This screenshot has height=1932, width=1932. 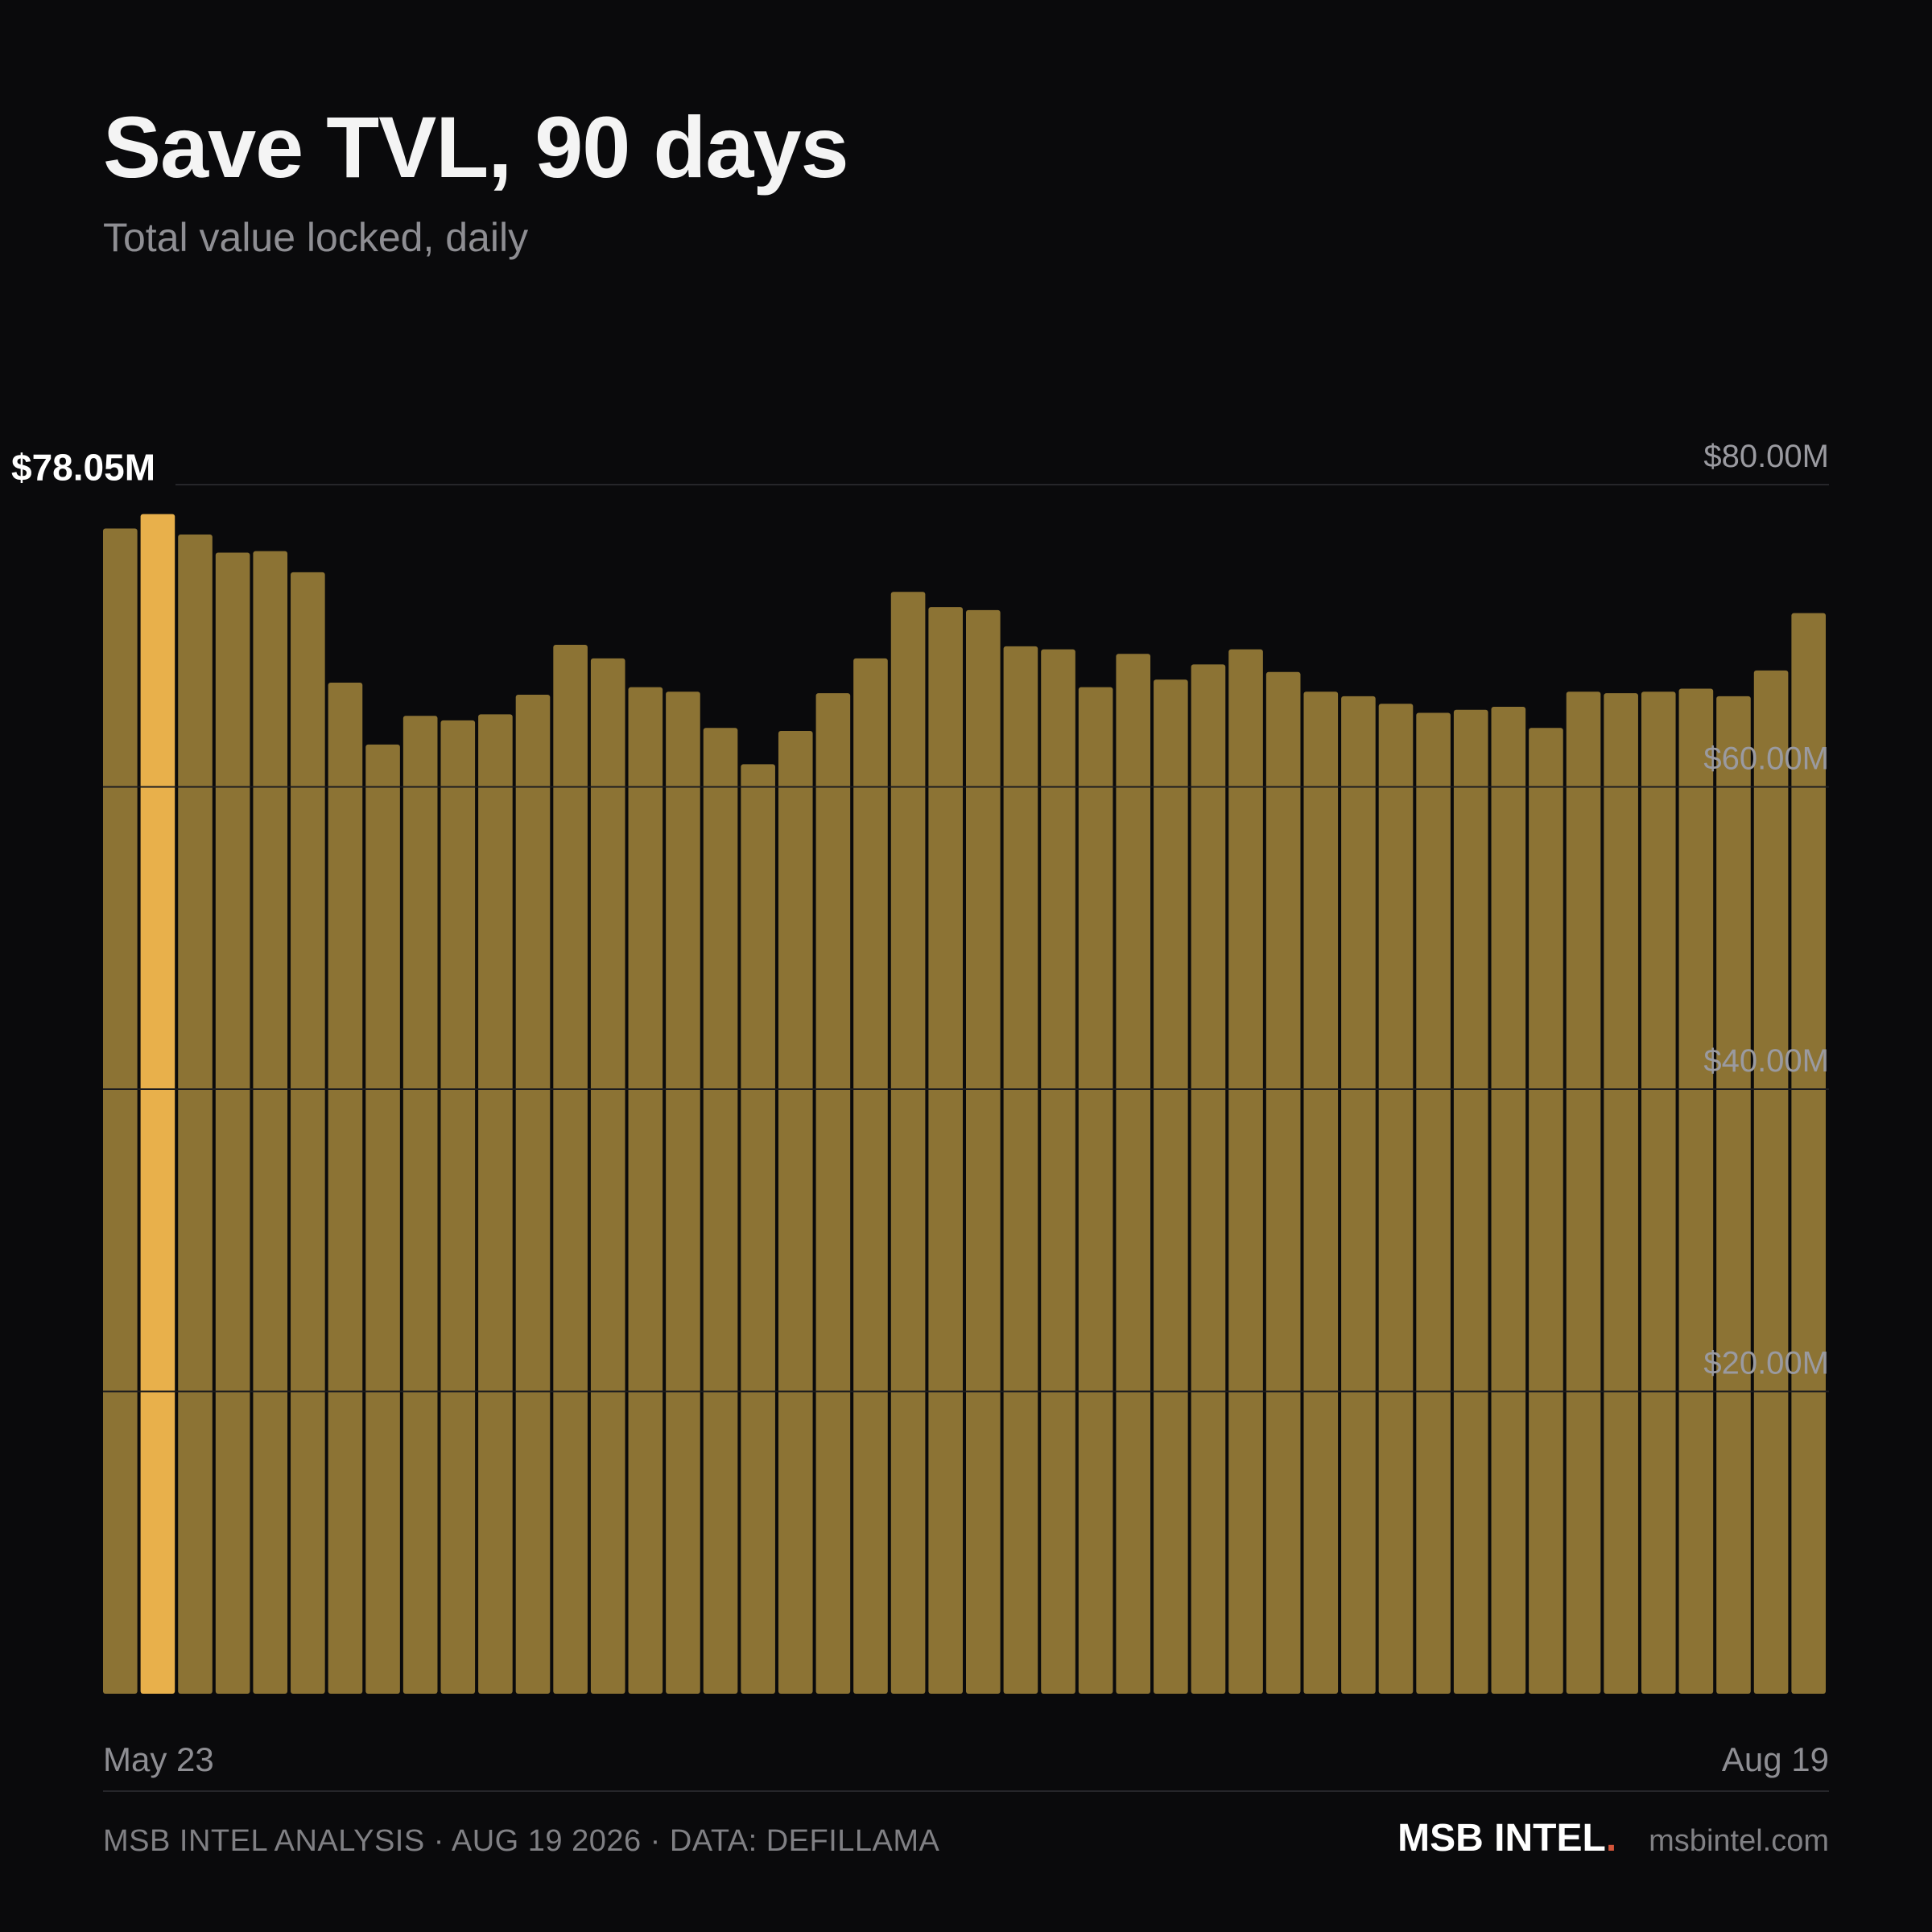 I want to click on brand-name: MSB INTEL, so click(x=1501, y=1838).